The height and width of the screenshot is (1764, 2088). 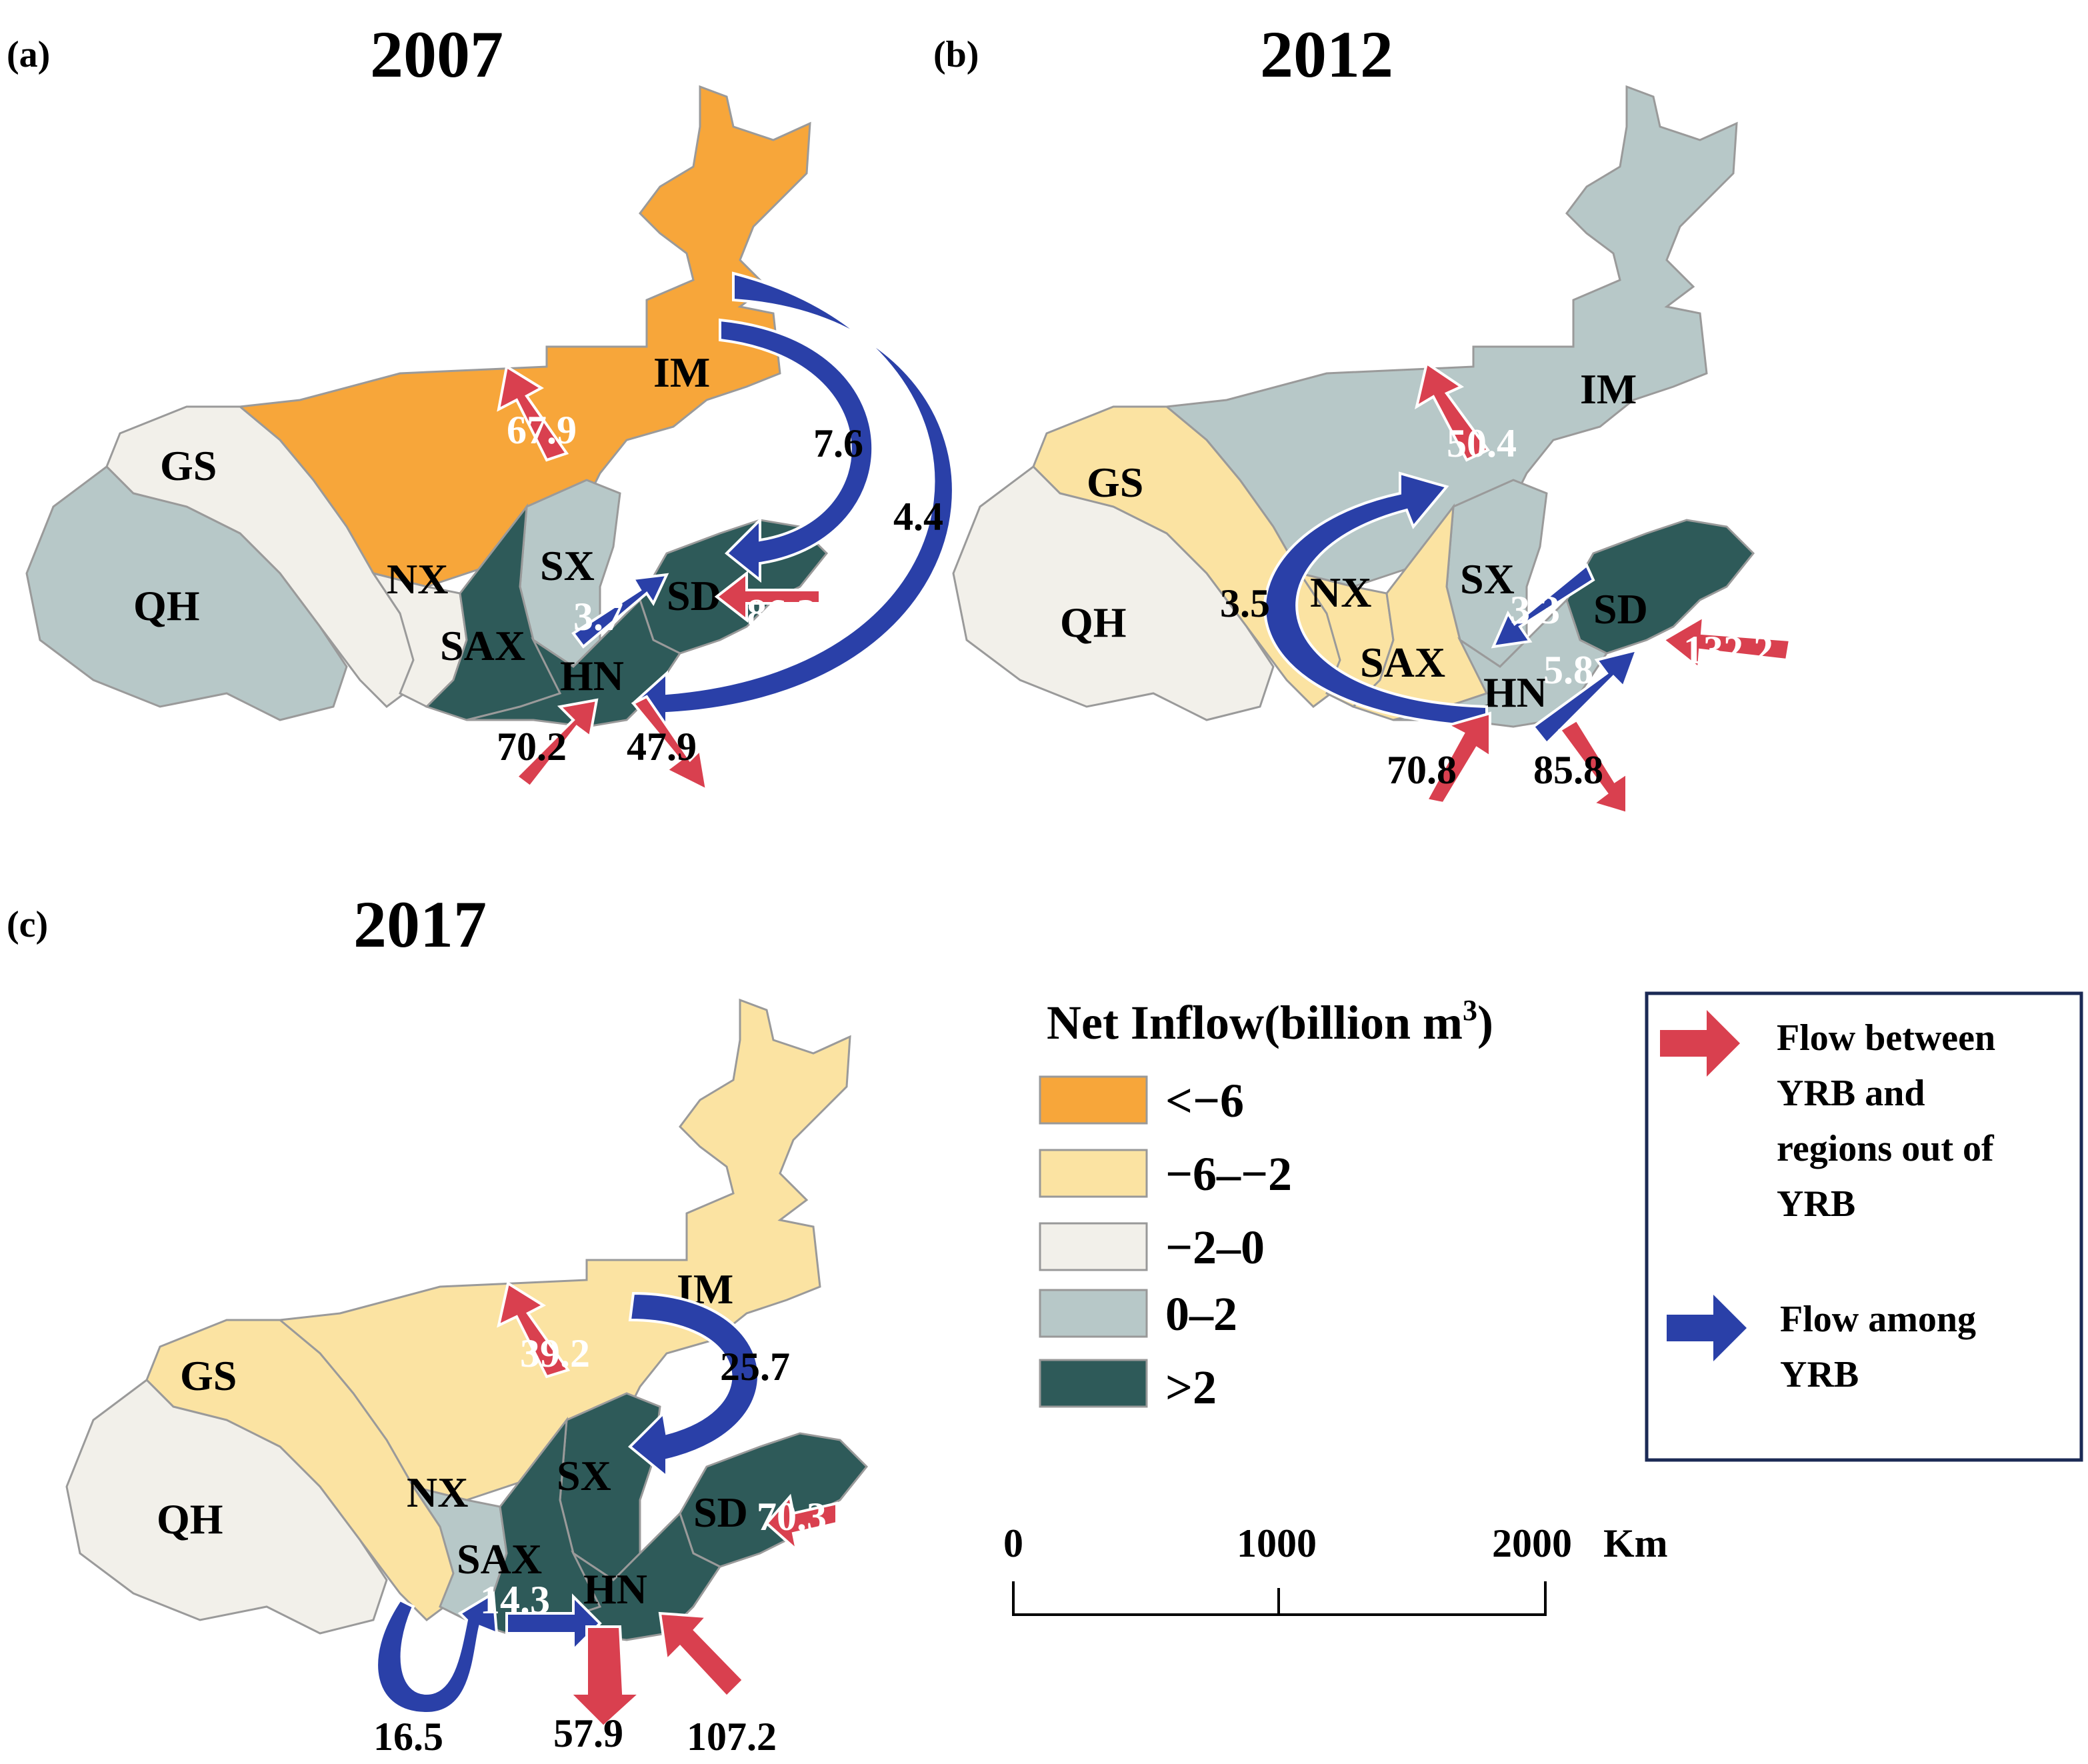 What do you see at coordinates (1700, 1043) in the screenshot?
I see `red-arrow-icon` at bounding box center [1700, 1043].